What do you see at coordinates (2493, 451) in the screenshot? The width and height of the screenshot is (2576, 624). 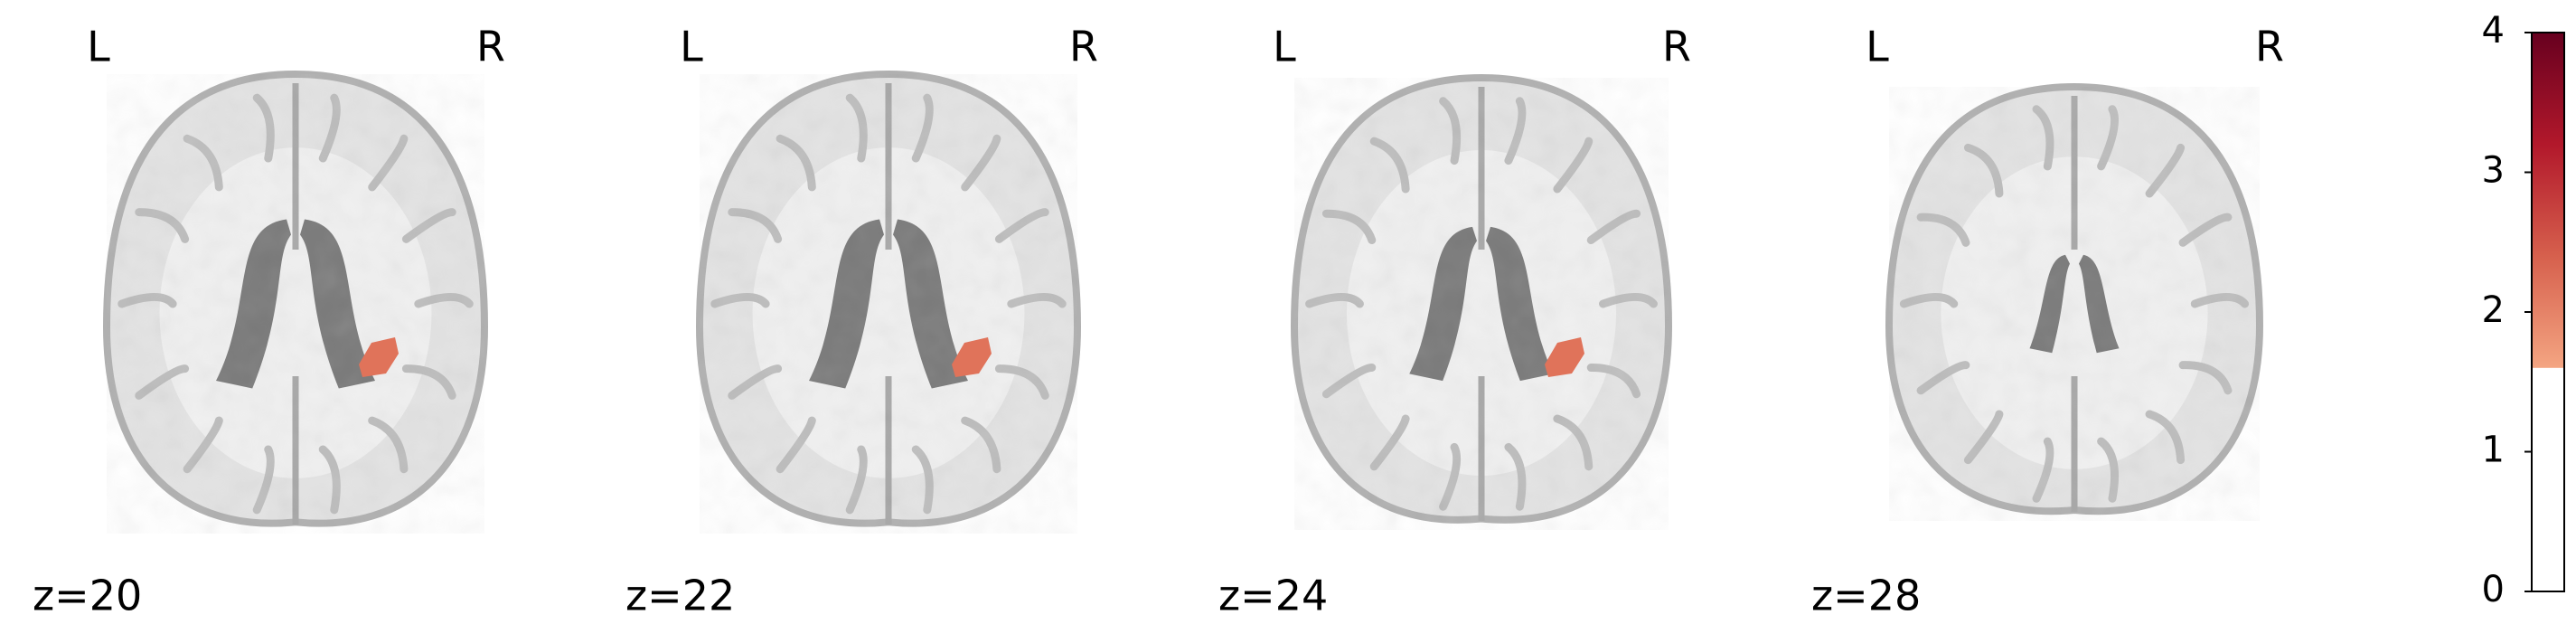 I see `colorbar-tick-label: 1` at bounding box center [2493, 451].